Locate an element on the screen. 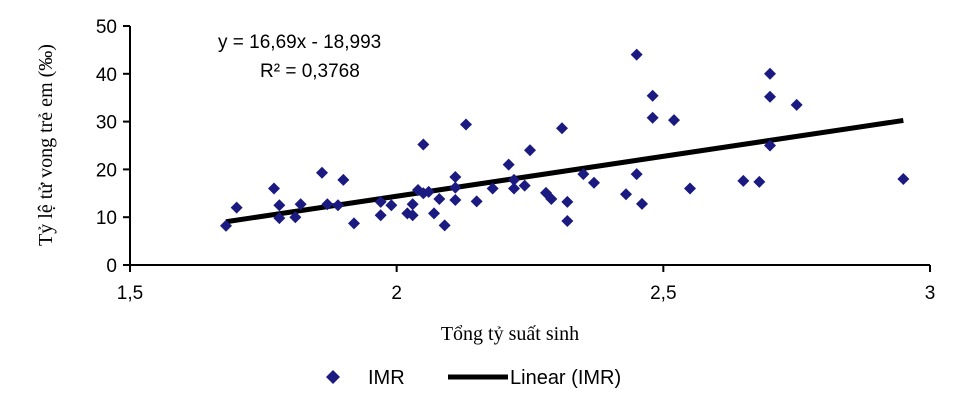 This screenshot has width=960, height=404. y-tick-label: 40 is located at coordinates (106, 75).